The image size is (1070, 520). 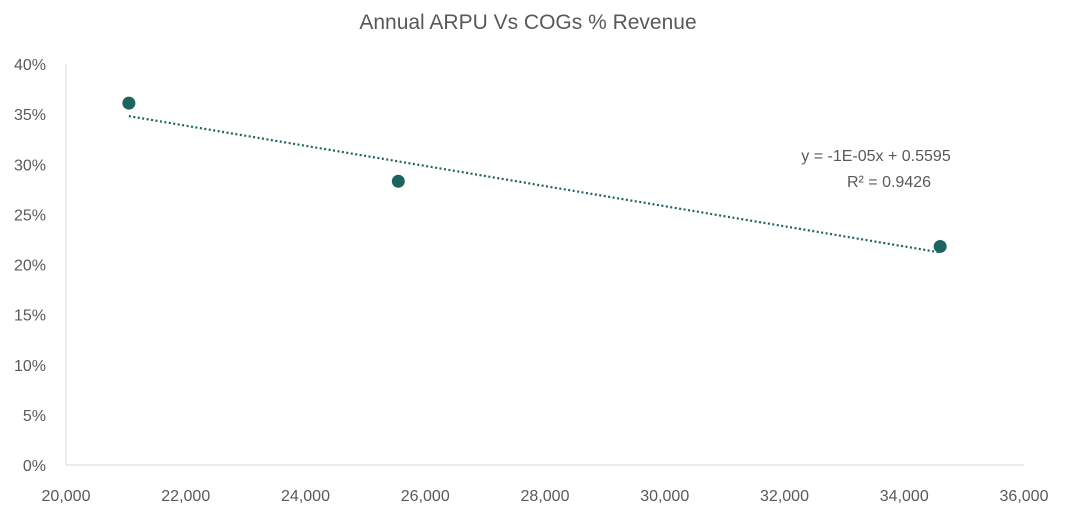 I want to click on x-tick-label: 30,000, so click(x=664, y=496).